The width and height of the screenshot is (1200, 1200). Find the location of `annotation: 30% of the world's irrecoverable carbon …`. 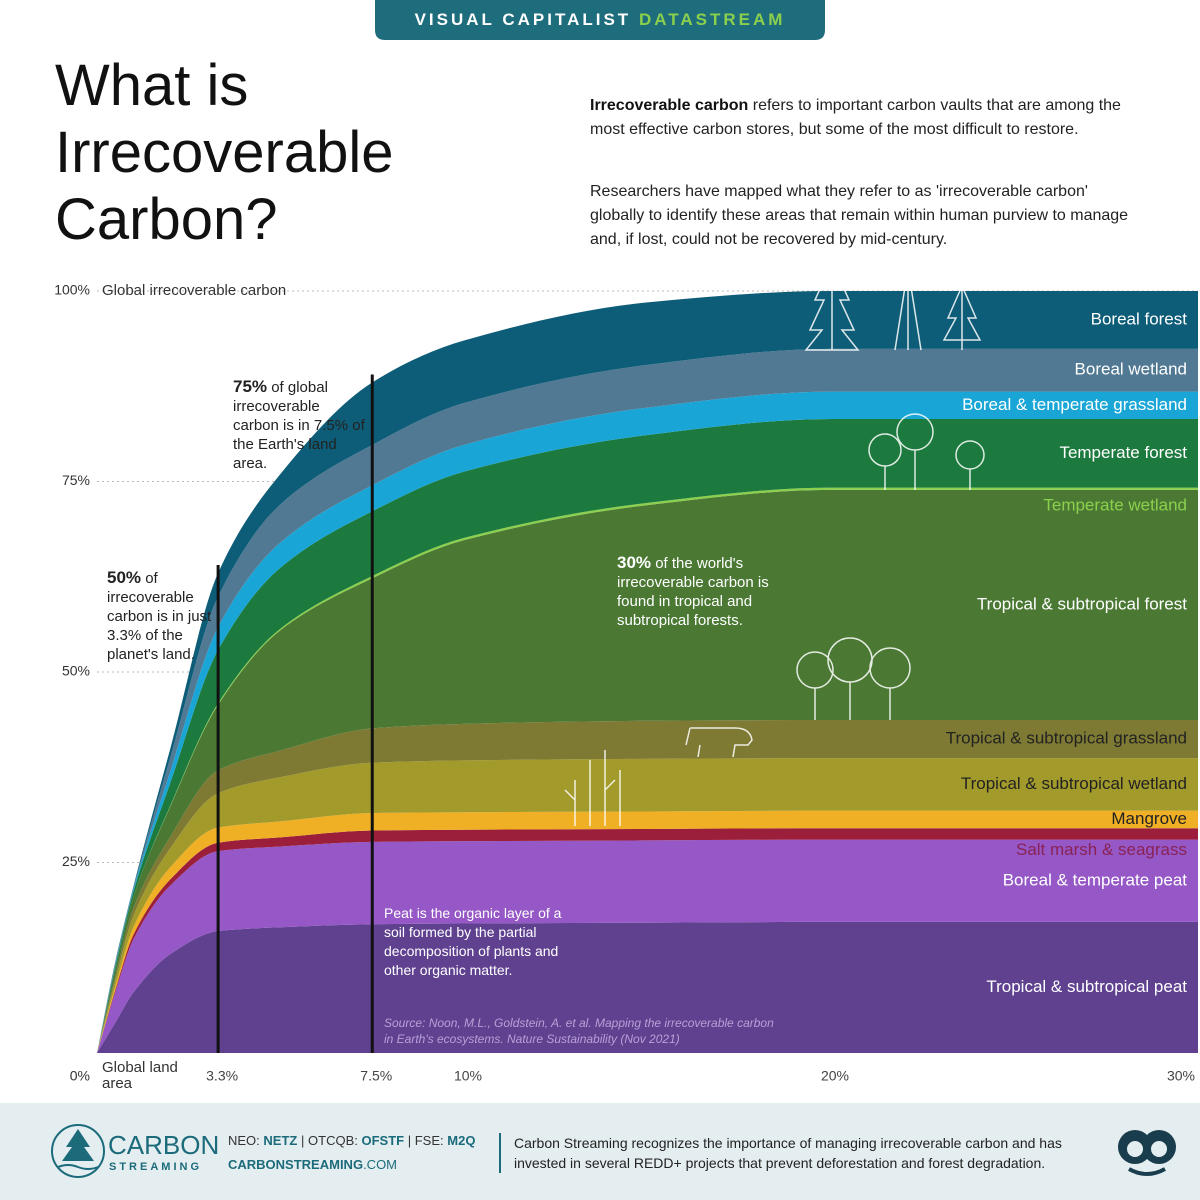

annotation: 30% of the world's irrecoverable carbon … is located at coordinates (707, 591).